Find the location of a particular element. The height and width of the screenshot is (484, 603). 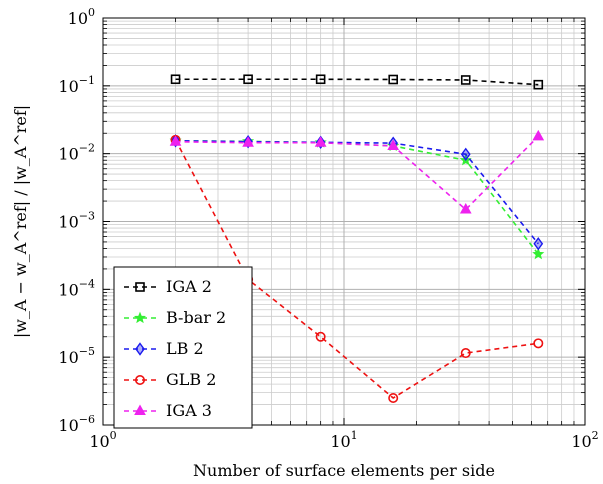

legend-label: LB 2 is located at coordinates (185, 348).